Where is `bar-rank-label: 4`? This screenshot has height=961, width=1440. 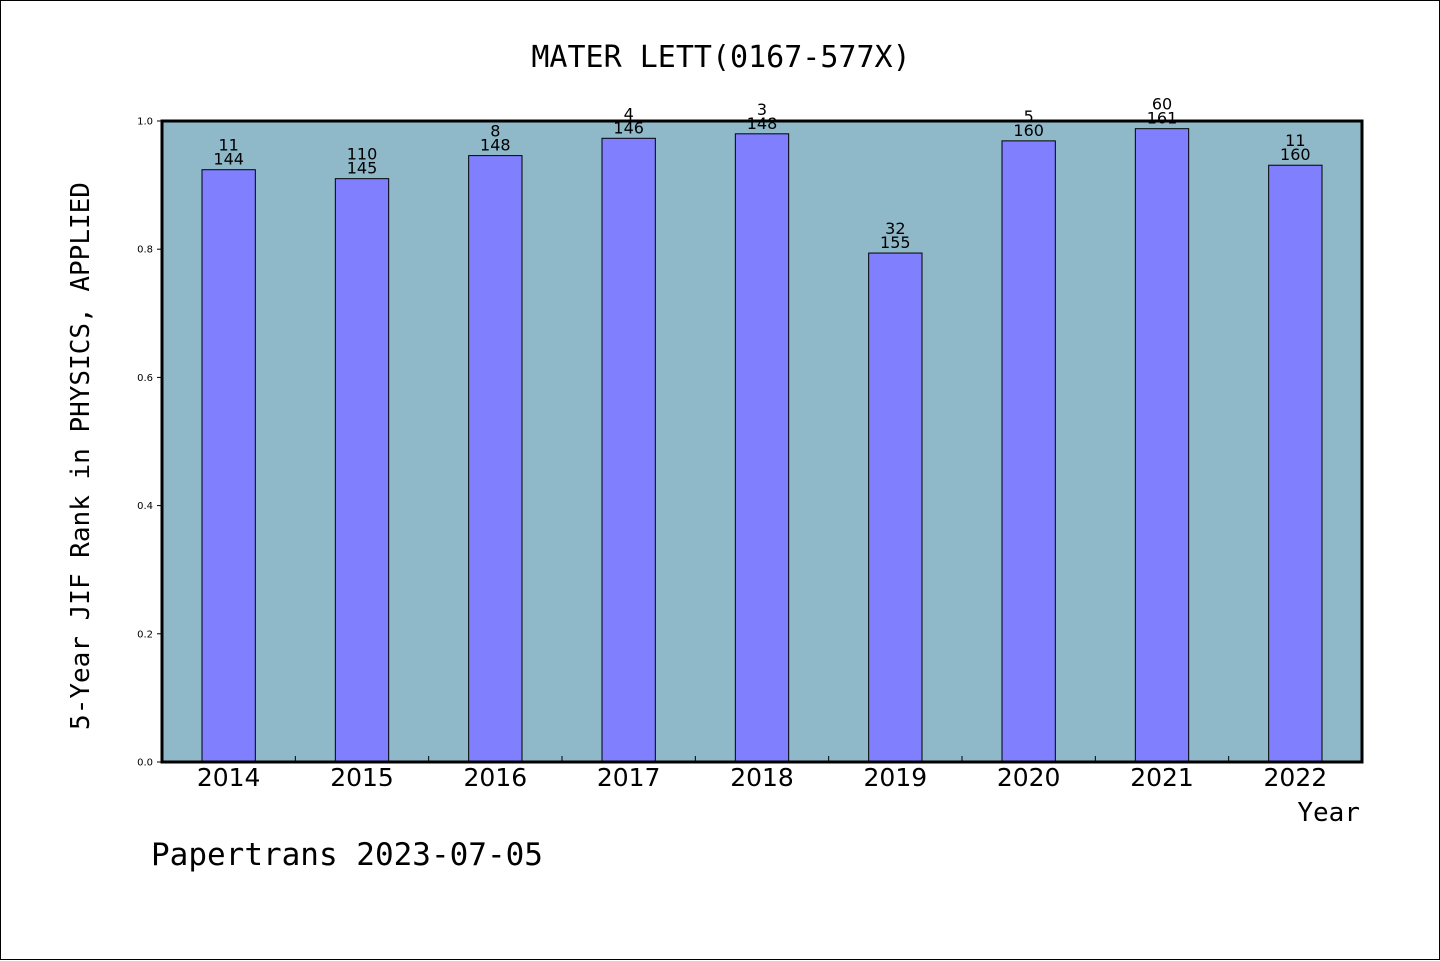
bar-rank-label: 4 is located at coordinates (629, 113).